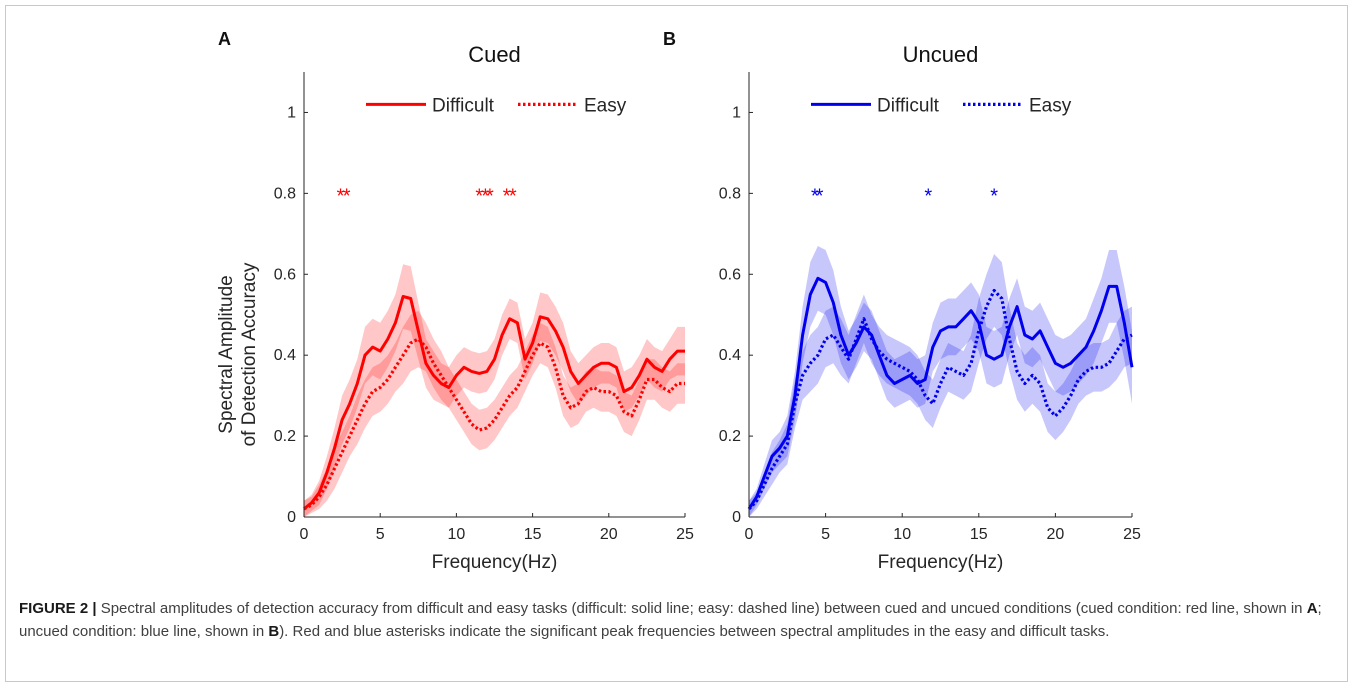 The width and height of the screenshot is (1355, 689). I want to click on caption-ref-b: B, so click(274, 631).